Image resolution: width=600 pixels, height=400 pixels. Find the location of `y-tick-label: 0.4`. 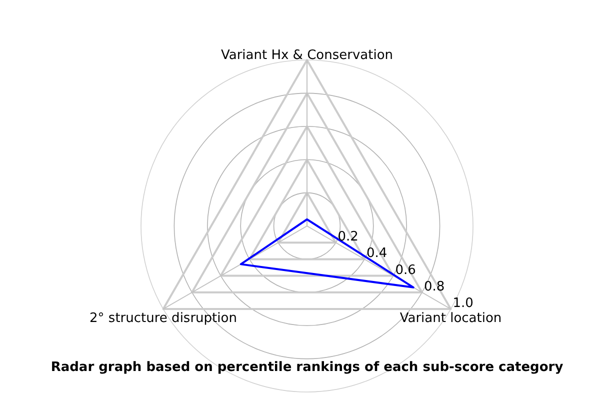

y-tick-label: 0.4 is located at coordinates (377, 254).